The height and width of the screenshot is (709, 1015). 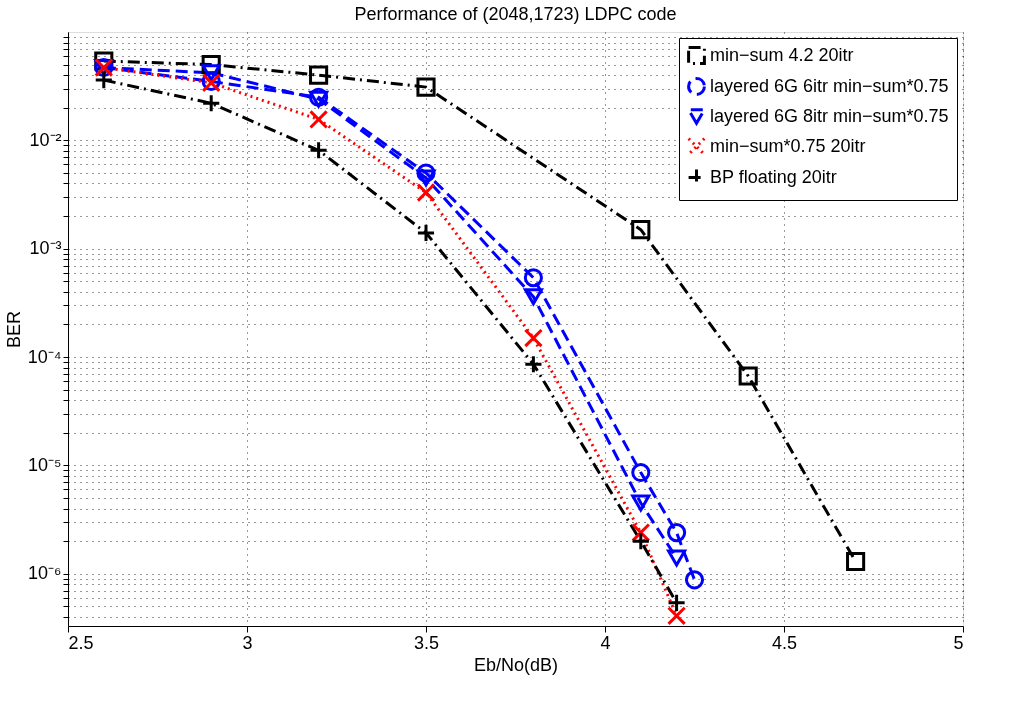 What do you see at coordinates (516, 664) in the screenshot?
I see `x-axis-title: Eb/No(dB)` at bounding box center [516, 664].